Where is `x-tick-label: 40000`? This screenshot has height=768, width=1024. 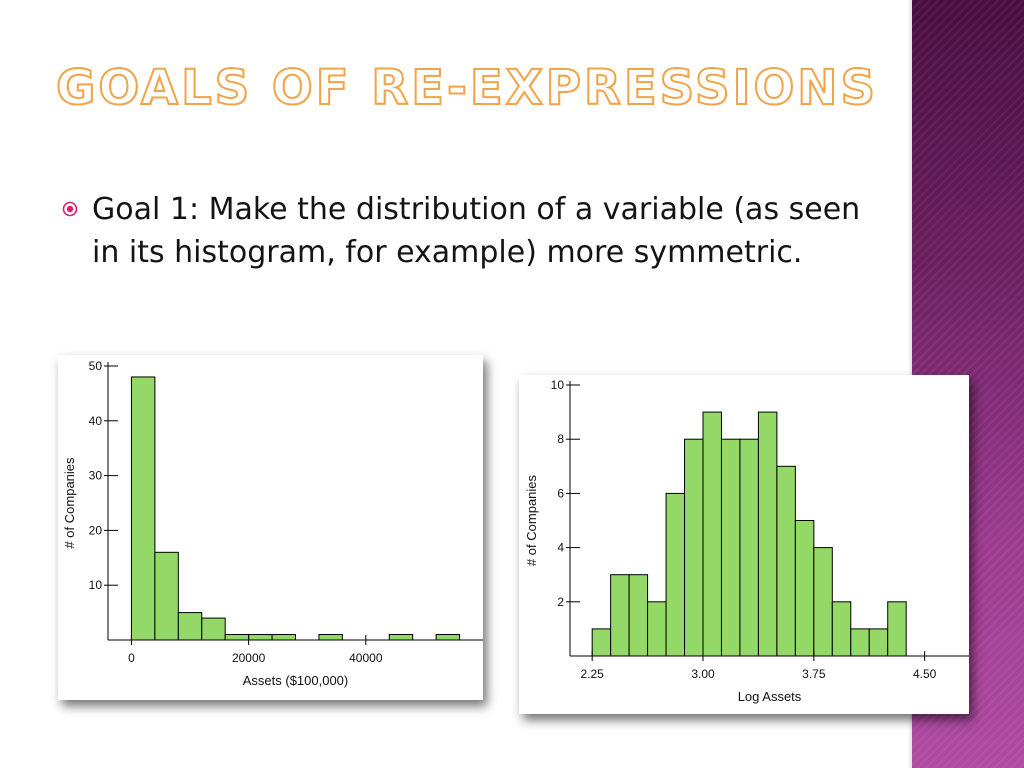
x-tick-label: 40000 is located at coordinates (366, 658).